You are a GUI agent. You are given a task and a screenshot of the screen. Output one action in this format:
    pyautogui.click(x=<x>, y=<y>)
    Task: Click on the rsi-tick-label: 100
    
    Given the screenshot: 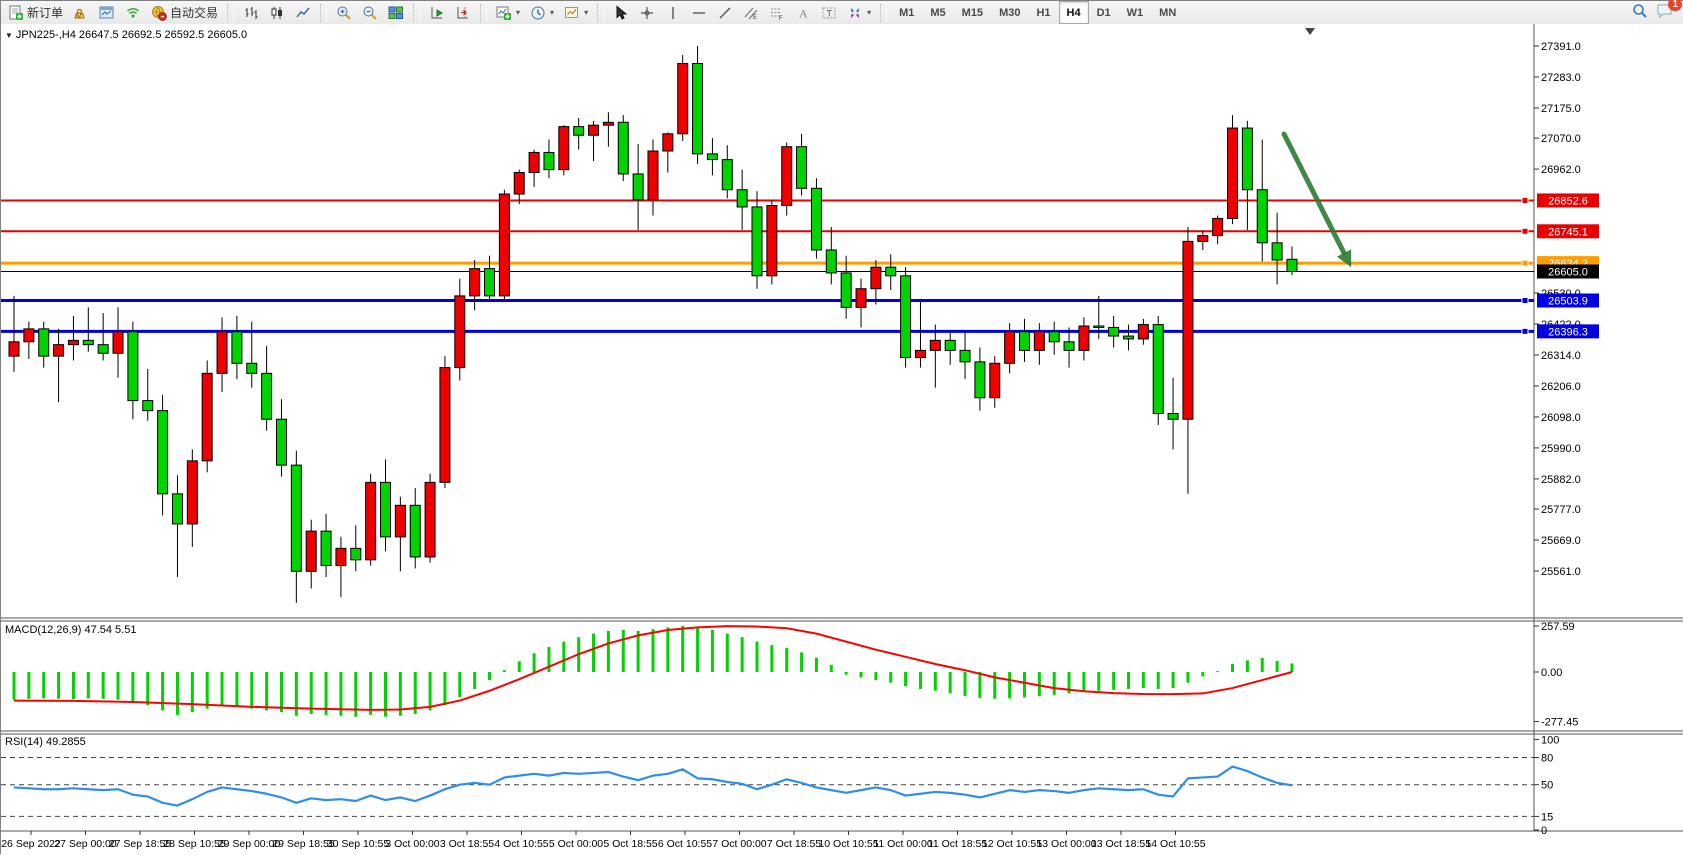 What is the action you would take?
    pyautogui.click(x=1550, y=740)
    